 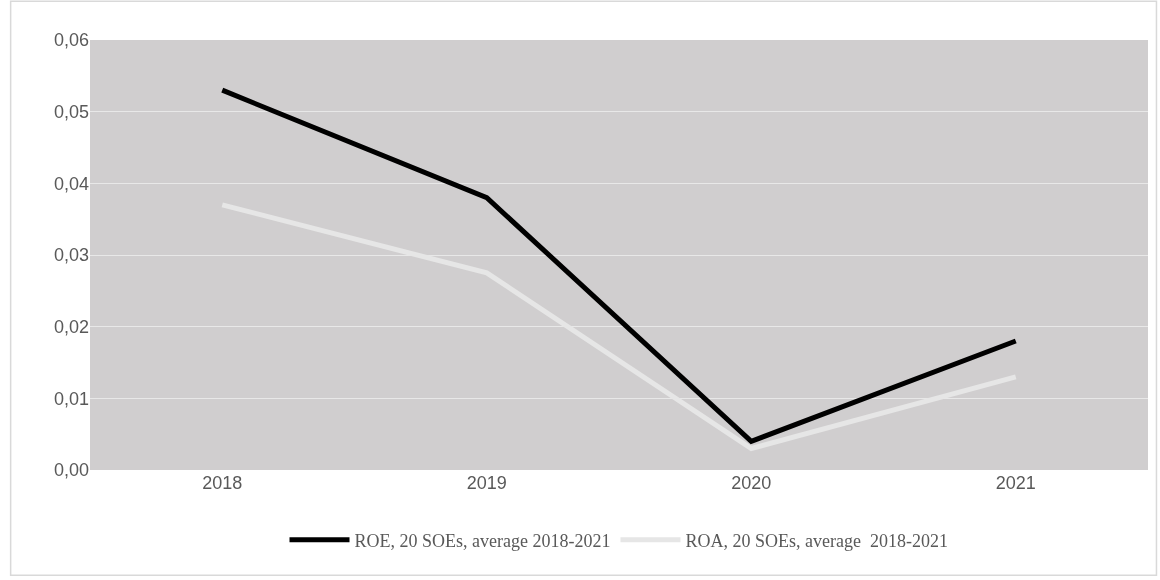 I want to click on y-tick-label: 0,02, so click(x=71, y=326).